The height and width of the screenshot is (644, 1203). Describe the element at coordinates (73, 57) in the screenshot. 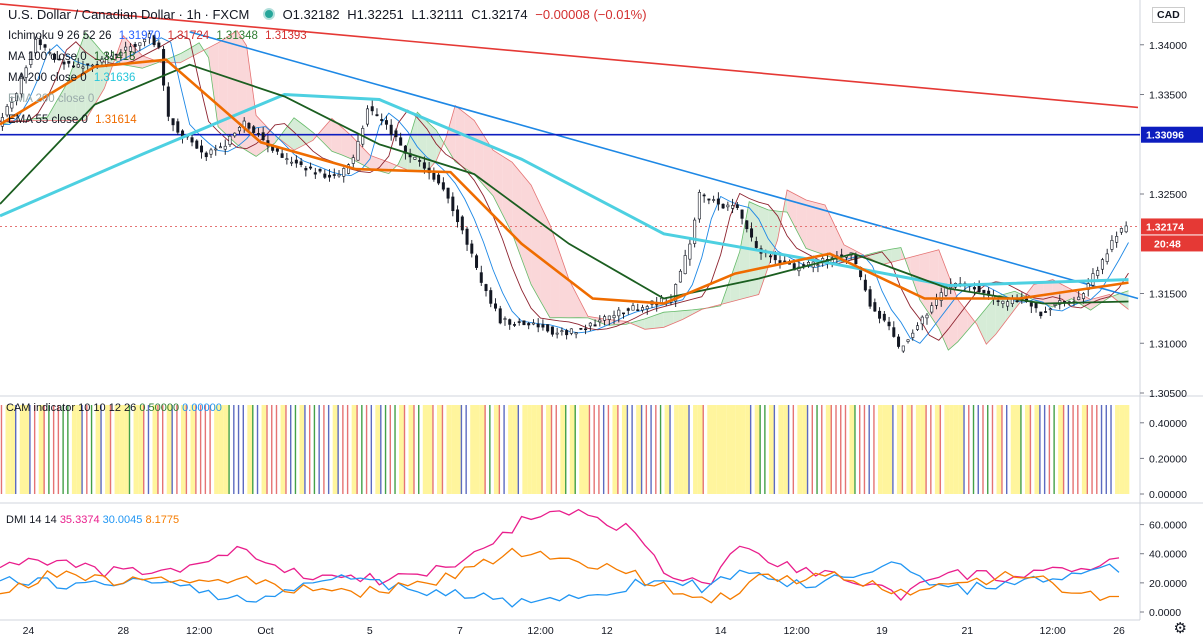

I see `legend-ma100: MA 100 close 0 1.31418` at that location.